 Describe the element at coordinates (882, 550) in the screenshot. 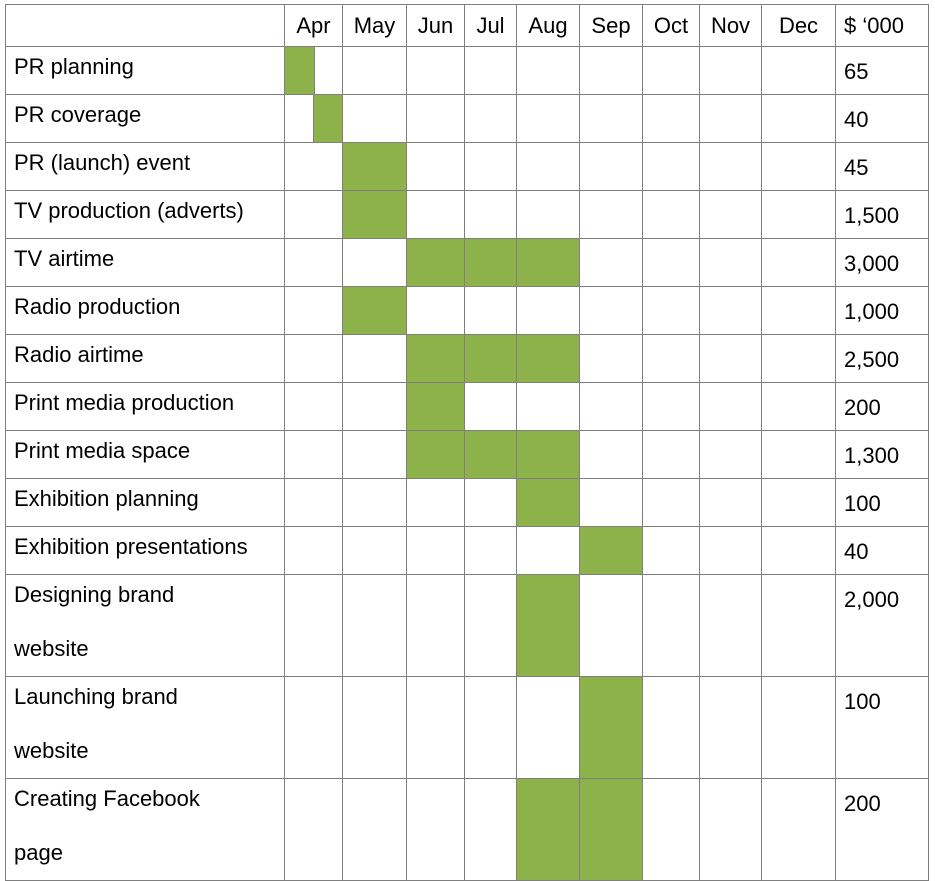

I see `cost-cell: 40` at that location.